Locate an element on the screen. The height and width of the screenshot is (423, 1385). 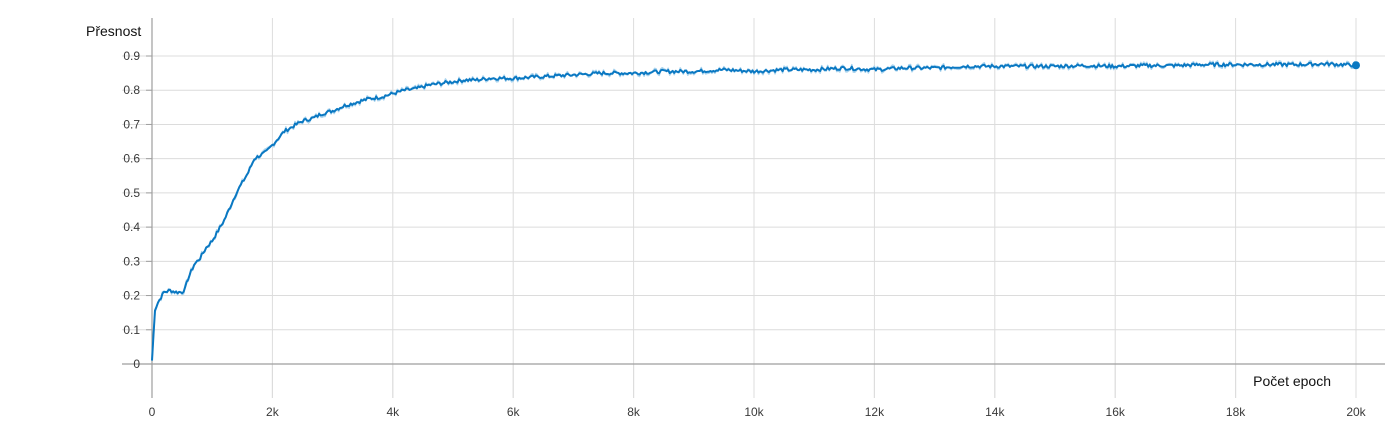
y-tick-label: 0.5 is located at coordinates (131, 193).